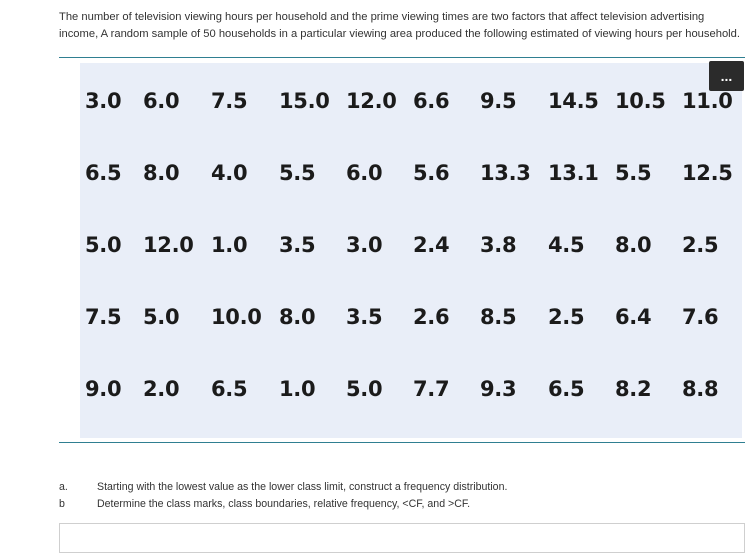 The image size is (747, 553). I want to click on table-cell: 3.8, so click(498, 245).